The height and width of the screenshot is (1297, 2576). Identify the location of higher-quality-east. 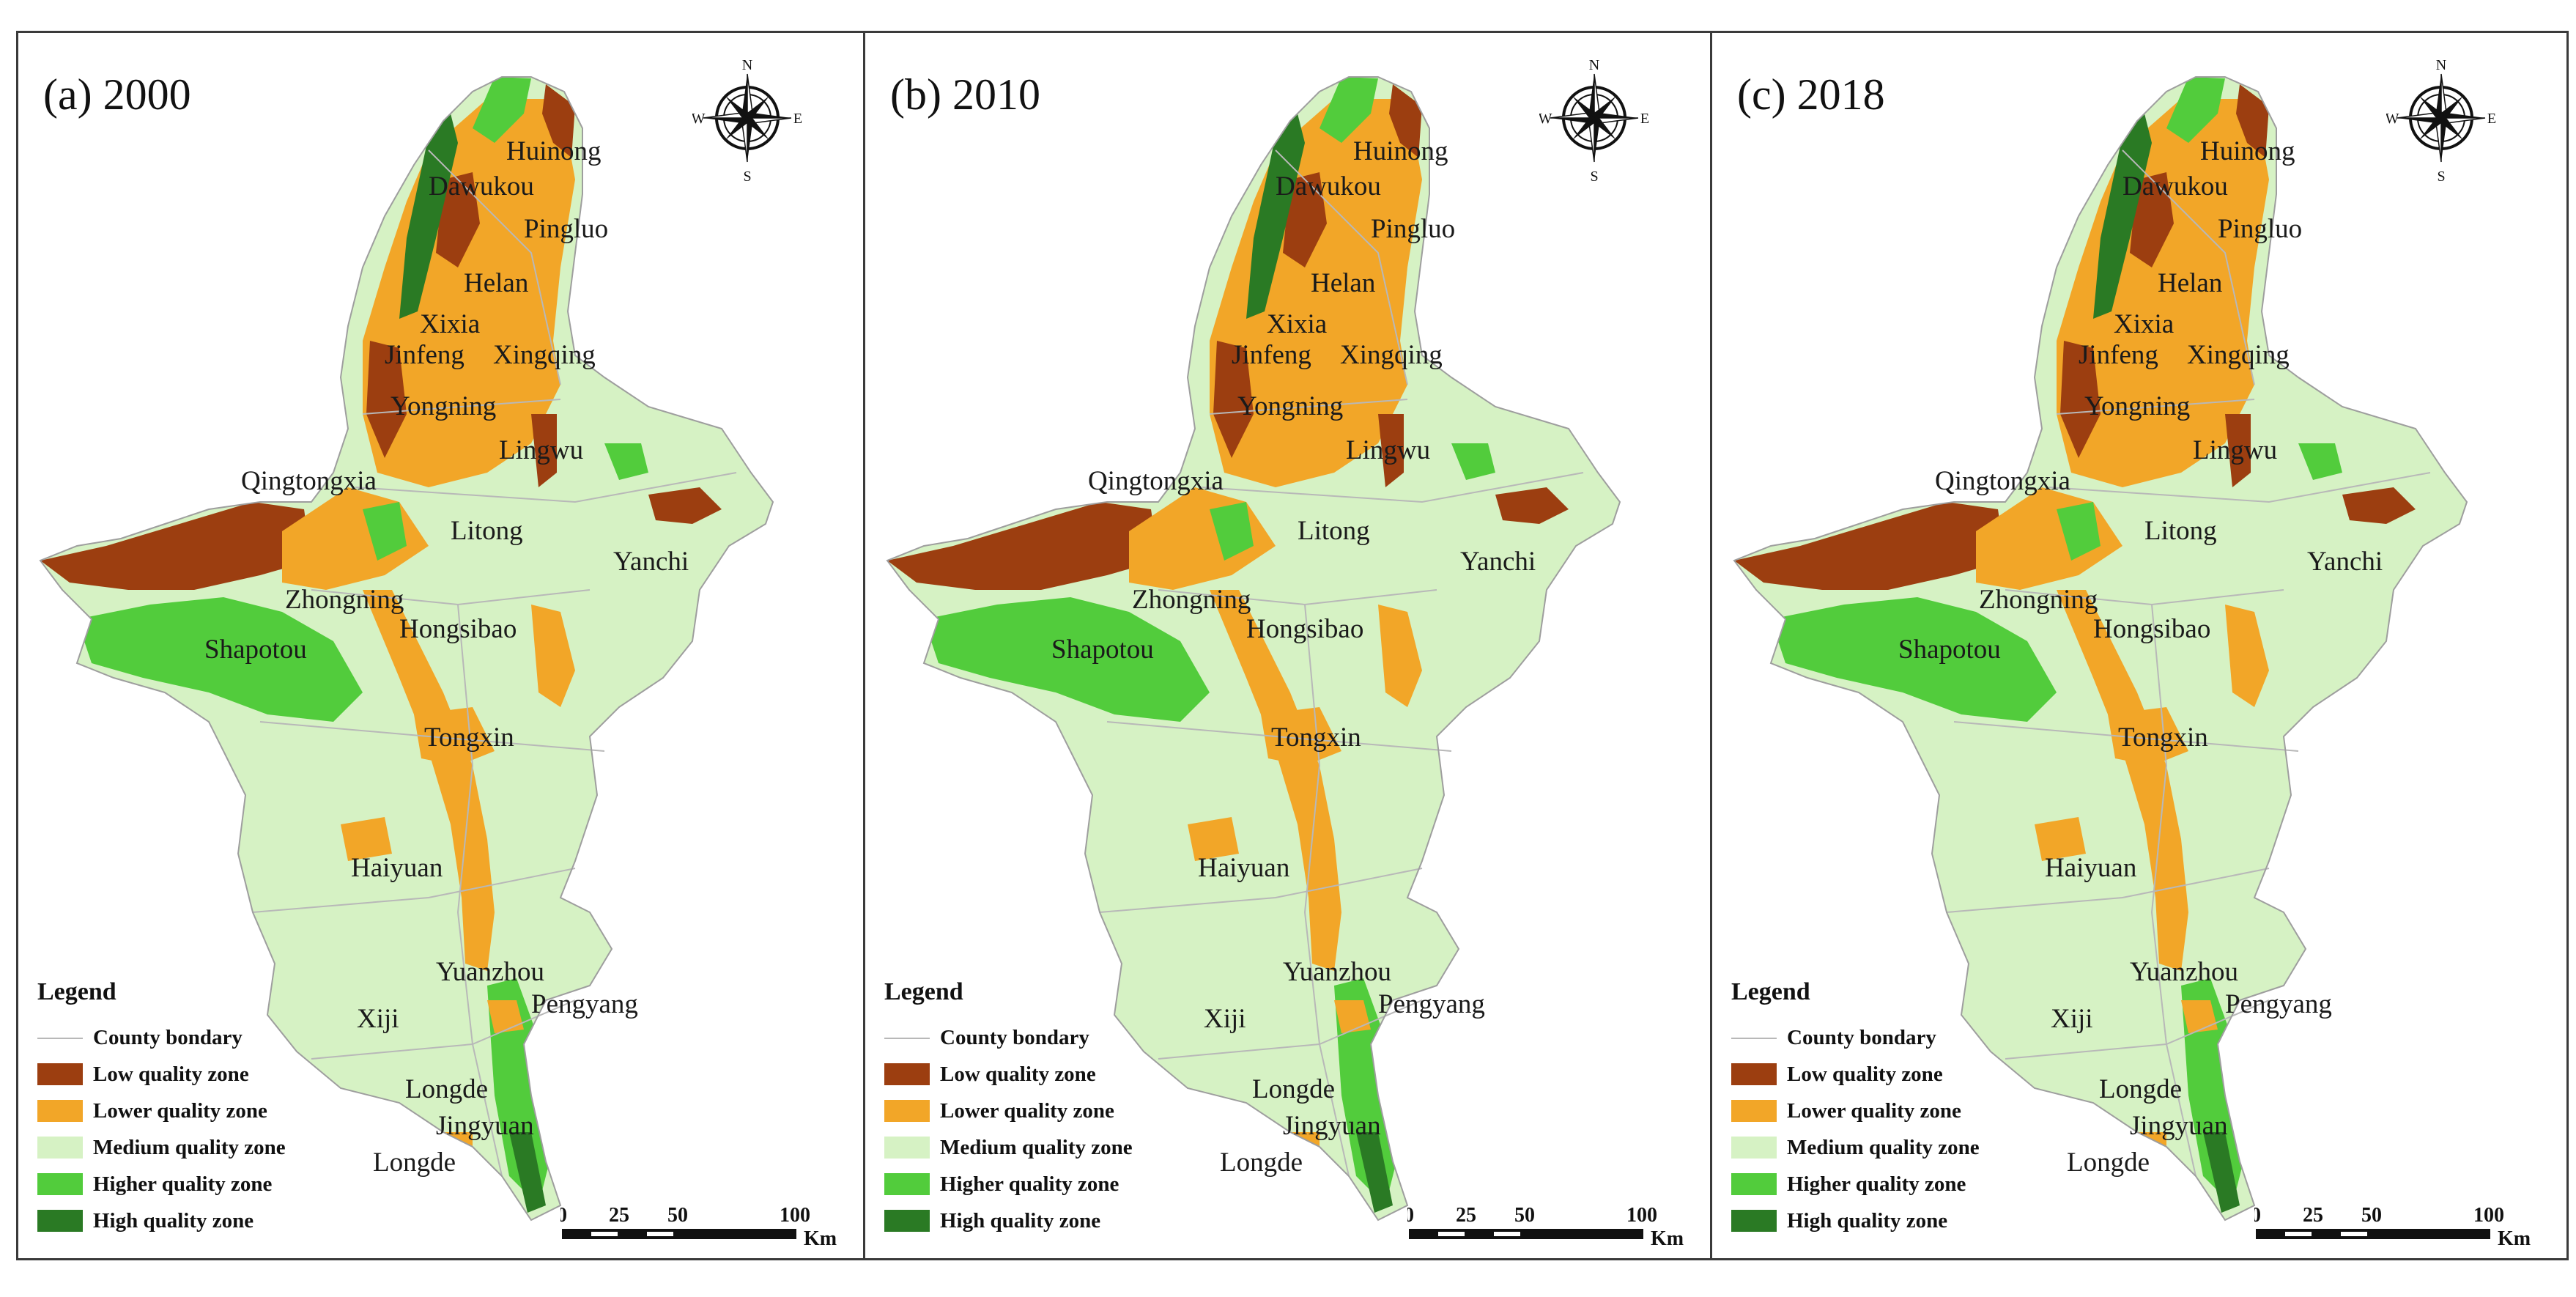
(626, 461).